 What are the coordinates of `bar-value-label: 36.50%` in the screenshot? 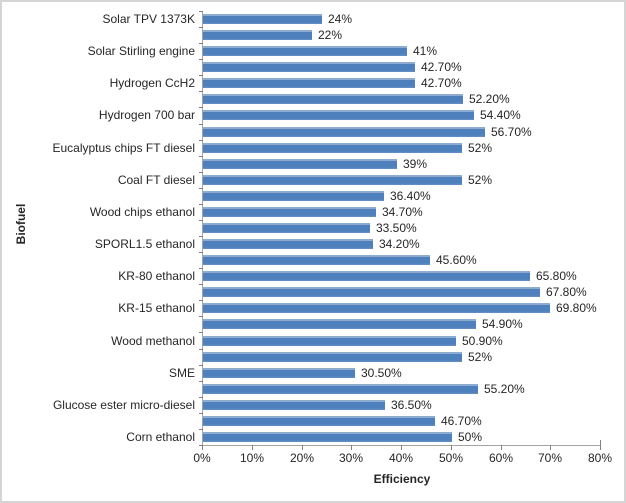 It's located at (411, 405).